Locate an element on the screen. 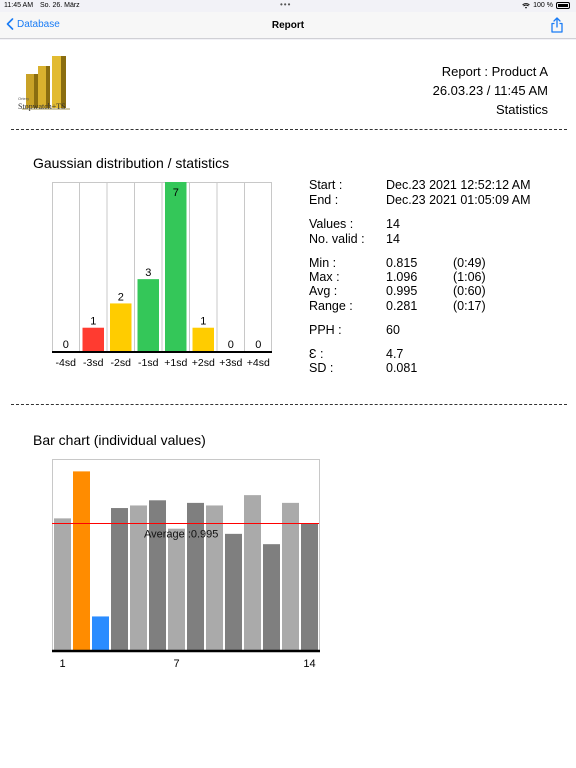  wifi-icon is located at coordinates (526, 5).